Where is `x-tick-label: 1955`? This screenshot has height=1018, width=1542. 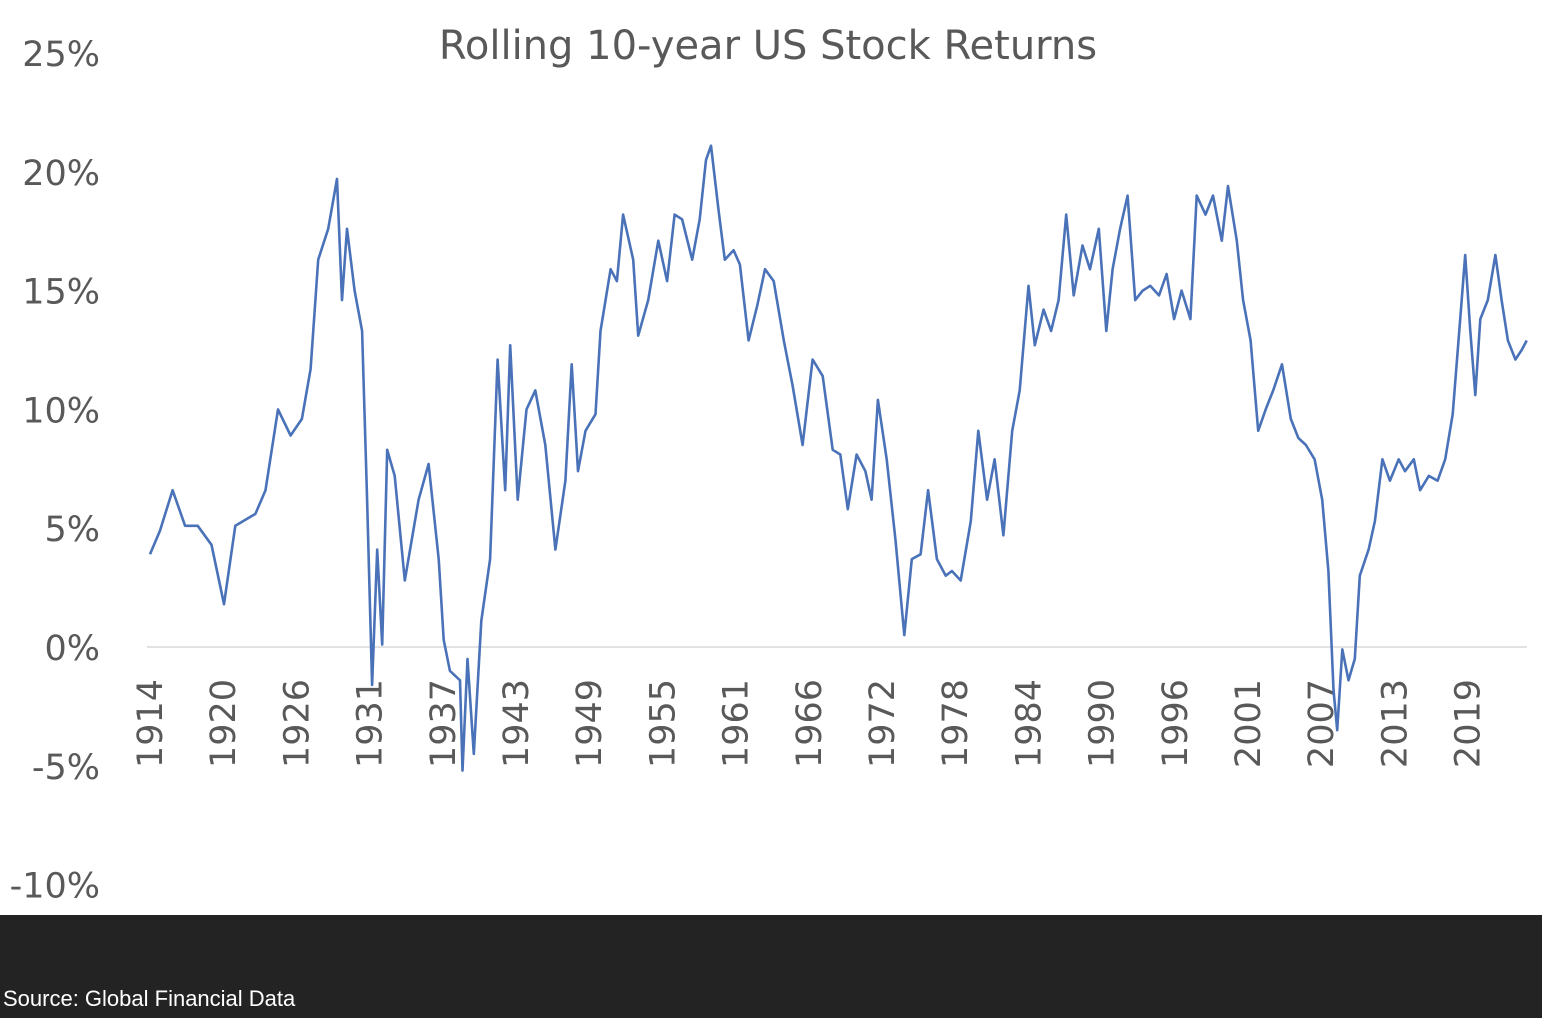 x-tick-label: 1955 is located at coordinates (663, 723).